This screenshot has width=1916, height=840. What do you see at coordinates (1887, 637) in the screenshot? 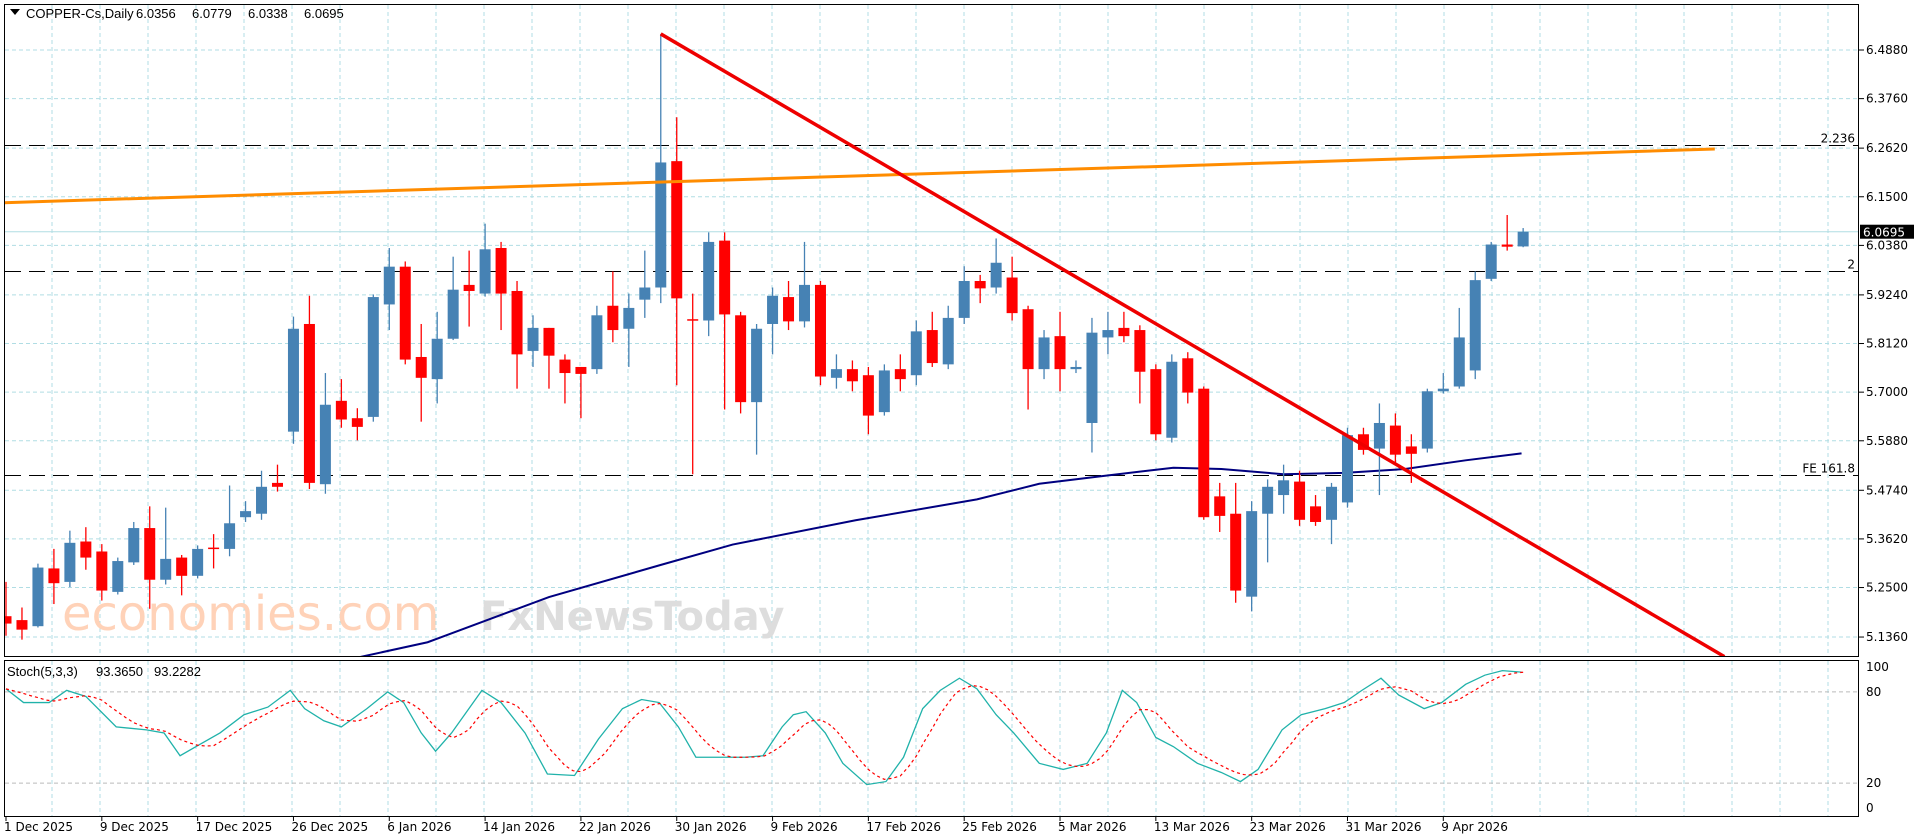
I see `price-tick-label: 5.1360` at bounding box center [1887, 637].